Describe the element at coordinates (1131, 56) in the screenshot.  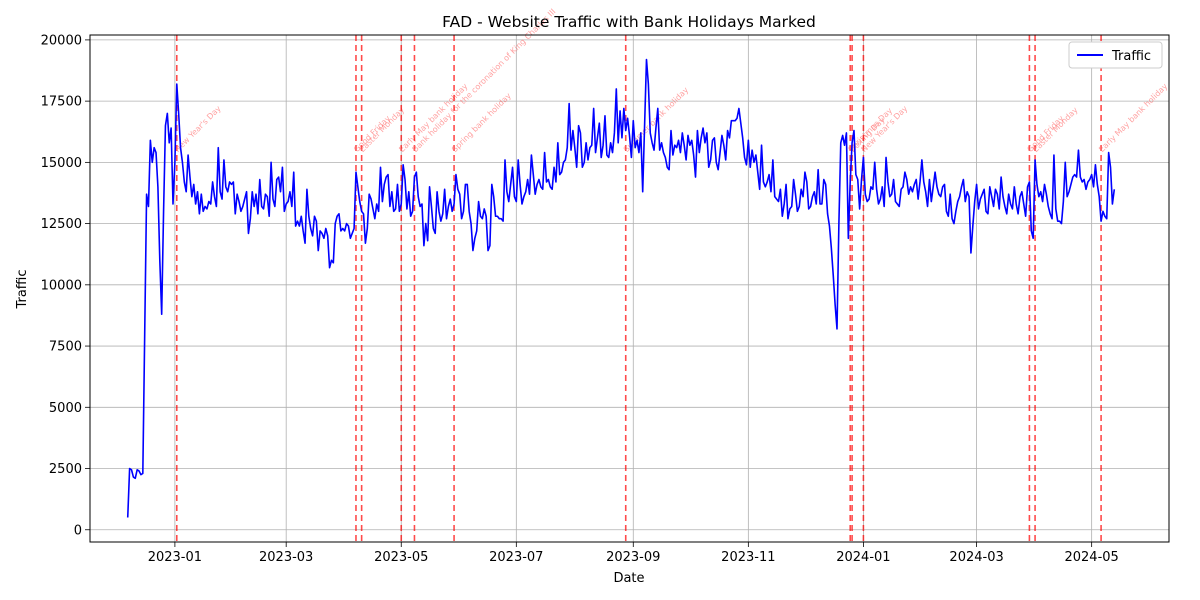
I see `legend-label-traffic: Traffic` at that location.